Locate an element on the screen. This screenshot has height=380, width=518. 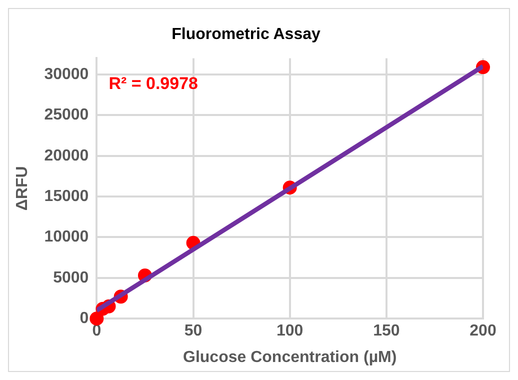
y-tick-label: 25000 is located at coordinates (66, 115).